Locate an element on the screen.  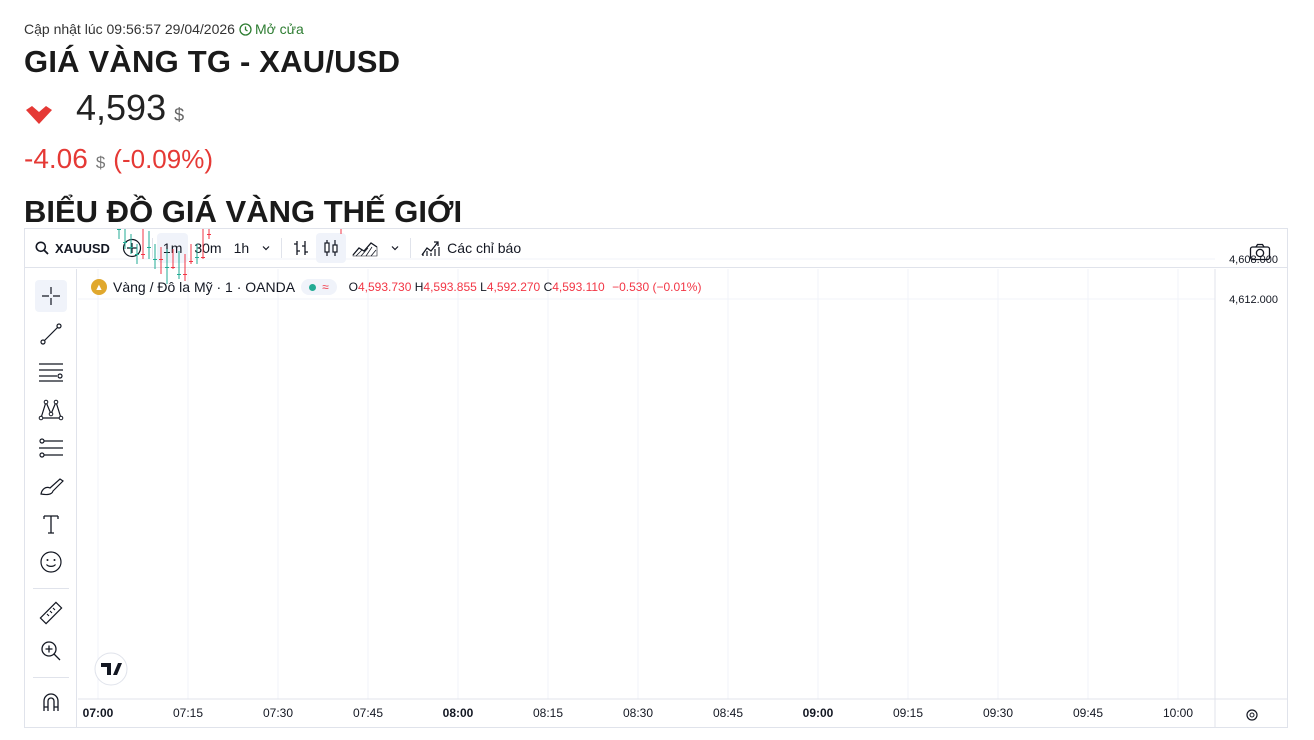
x-tick-label: 09:15 is located at coordinates (908, 713).